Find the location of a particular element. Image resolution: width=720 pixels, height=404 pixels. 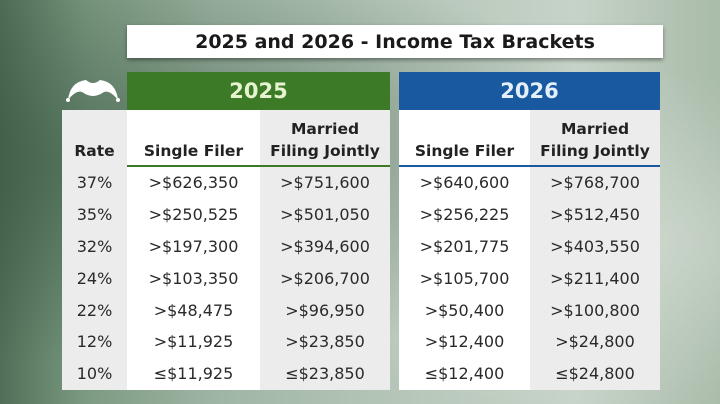

single-2025-cell: >$626,350 is located at coordinates (193, 183).